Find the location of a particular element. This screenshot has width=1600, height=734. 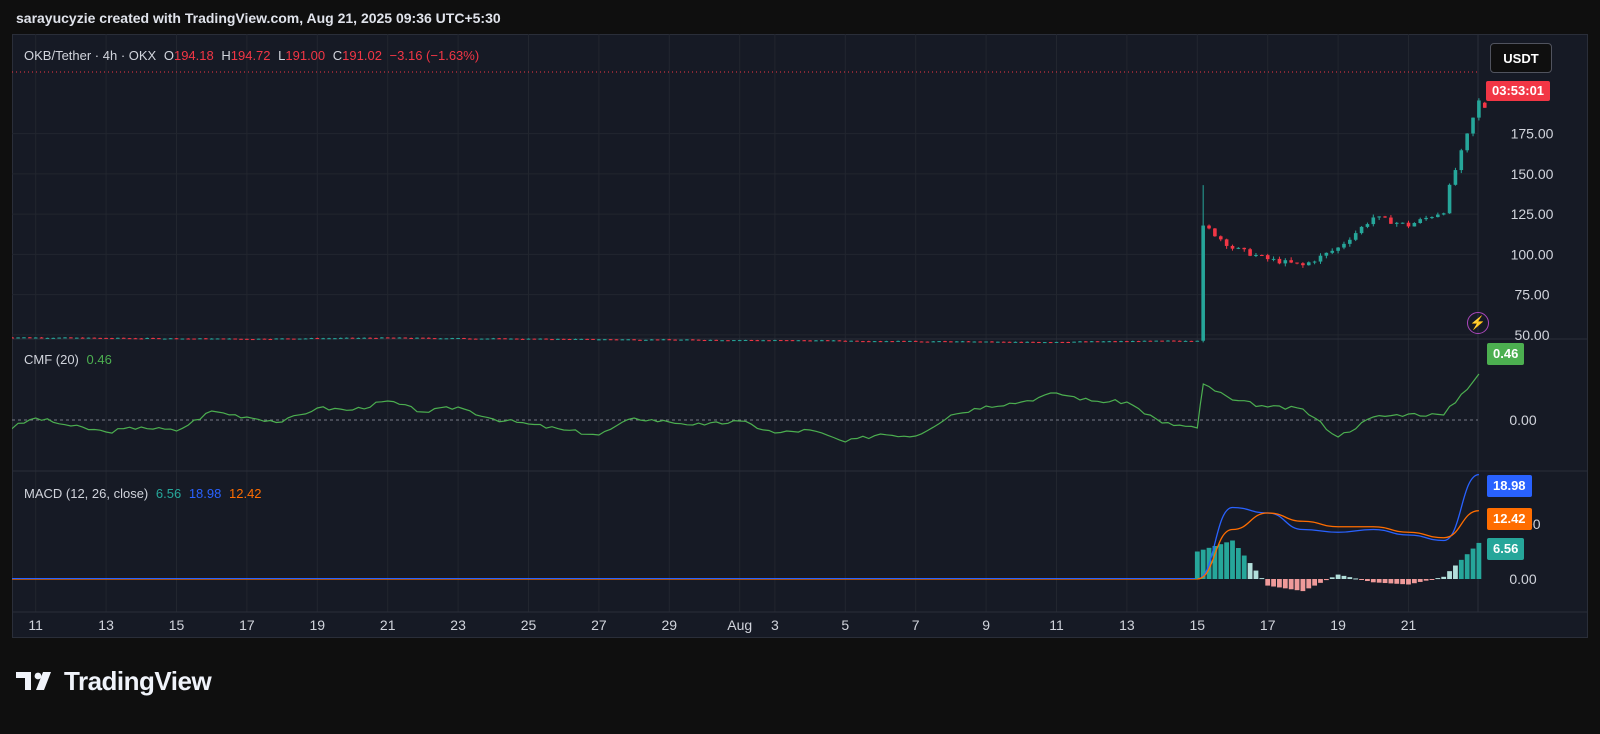

currency-button: USDT is located at coordinates (1521, 58).